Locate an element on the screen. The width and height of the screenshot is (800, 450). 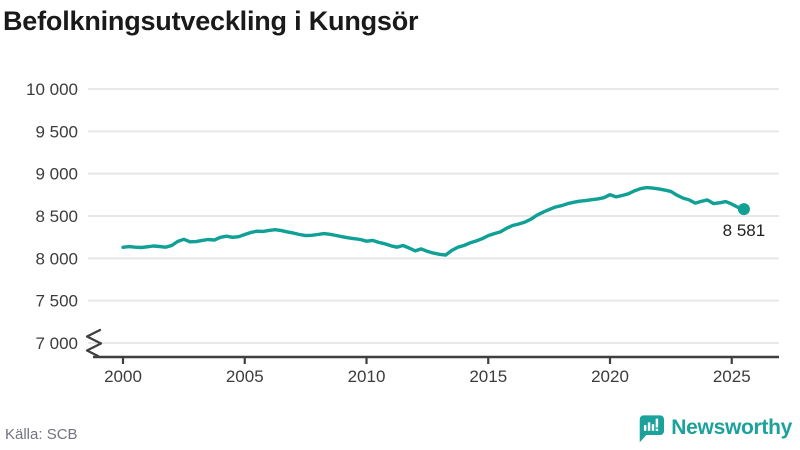
latest-value-label: 8 581 is located at coordinates (744, 230).